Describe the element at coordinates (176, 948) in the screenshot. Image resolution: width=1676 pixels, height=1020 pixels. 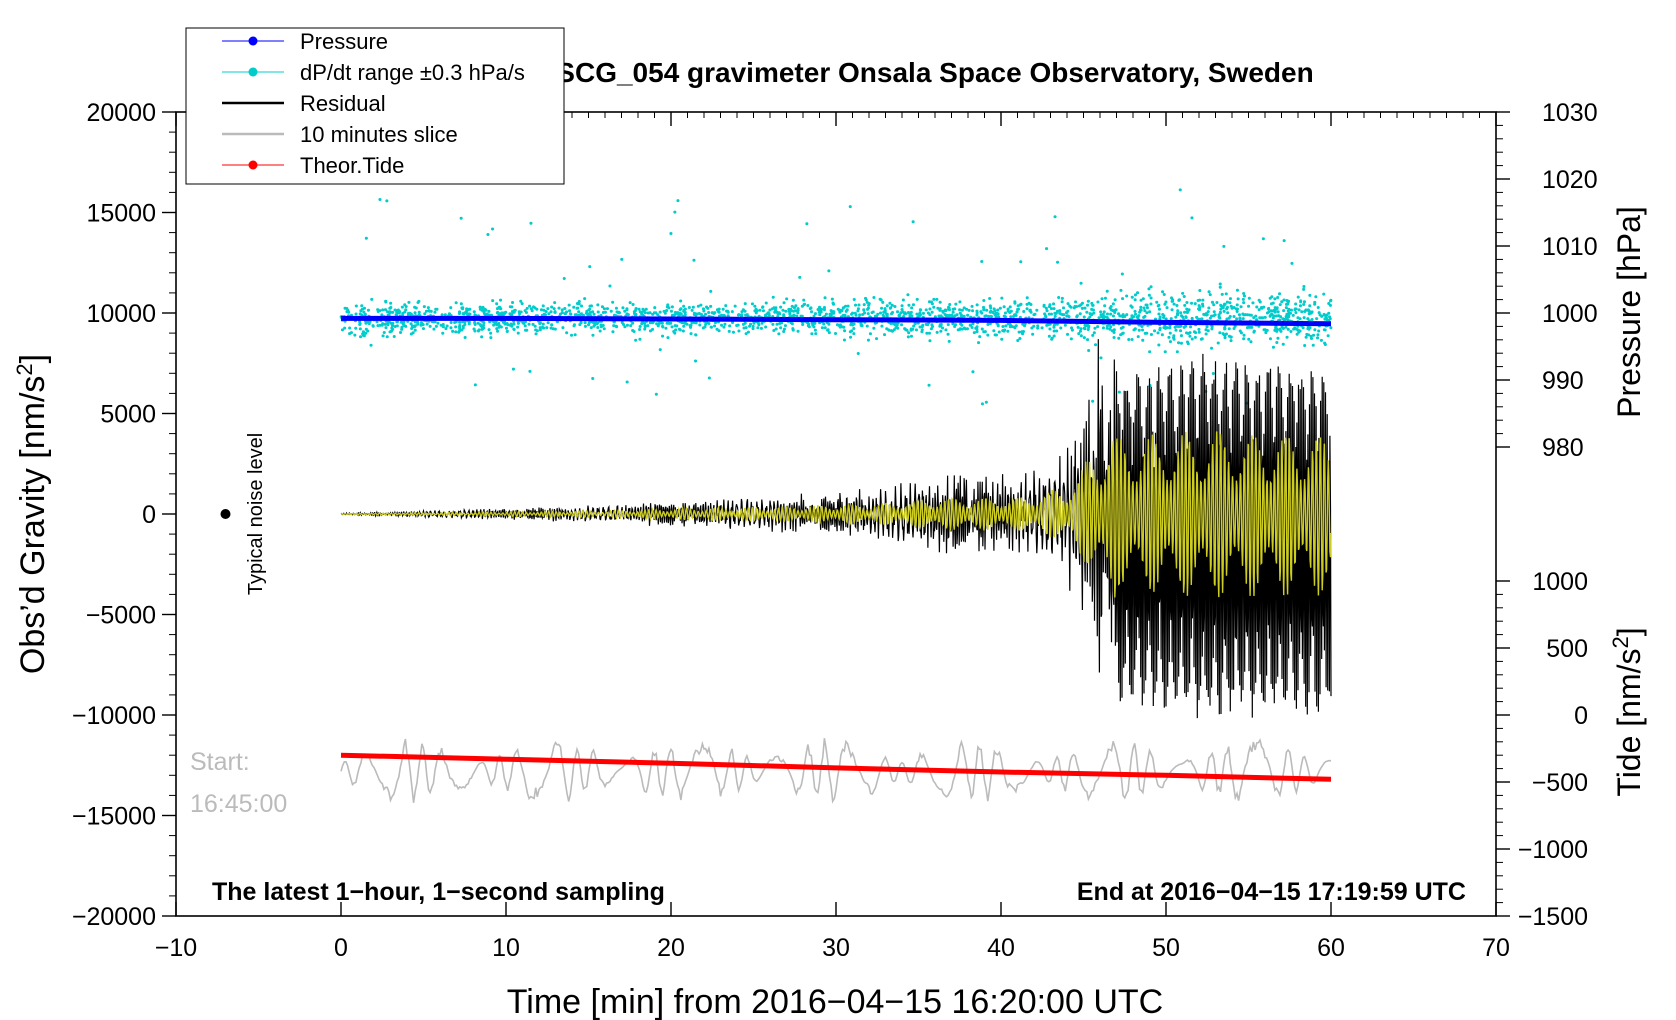
I see `x-tick-label: −10` at that location.